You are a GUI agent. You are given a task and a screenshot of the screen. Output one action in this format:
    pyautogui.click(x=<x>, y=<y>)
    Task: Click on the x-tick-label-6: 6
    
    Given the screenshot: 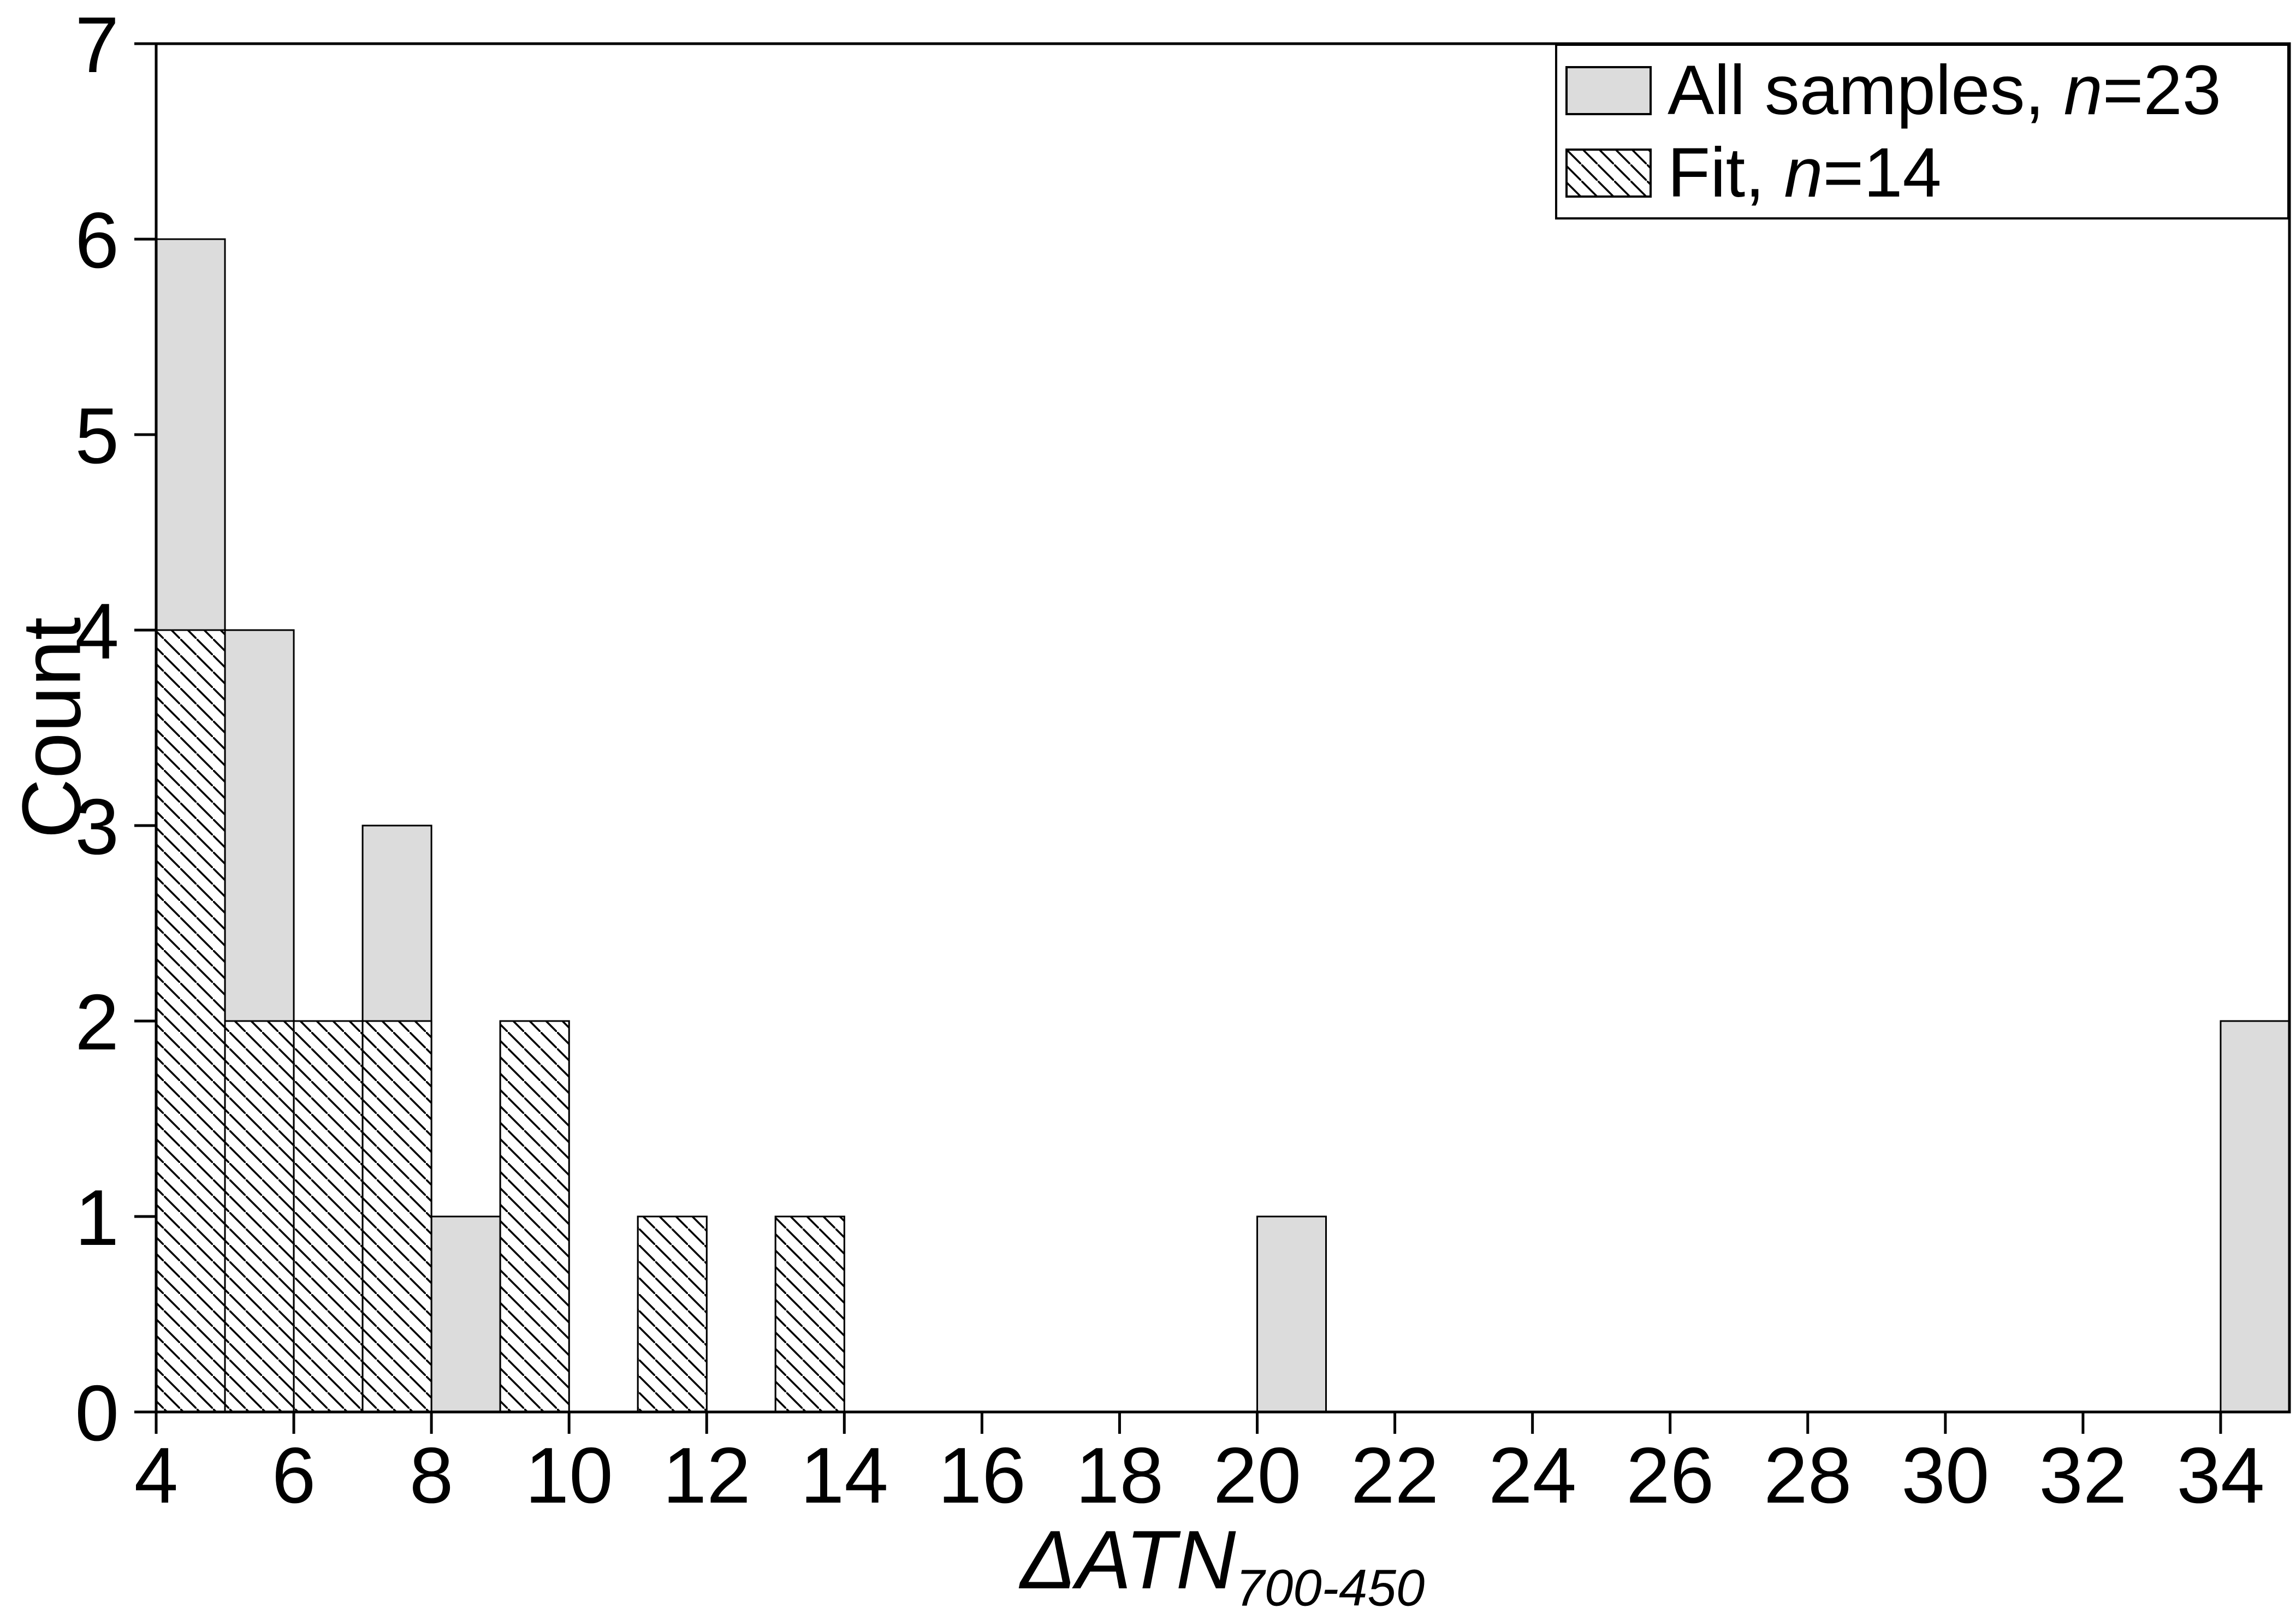 What is the action you would take?
    pyautogui.click(x=294, y=1475)
    